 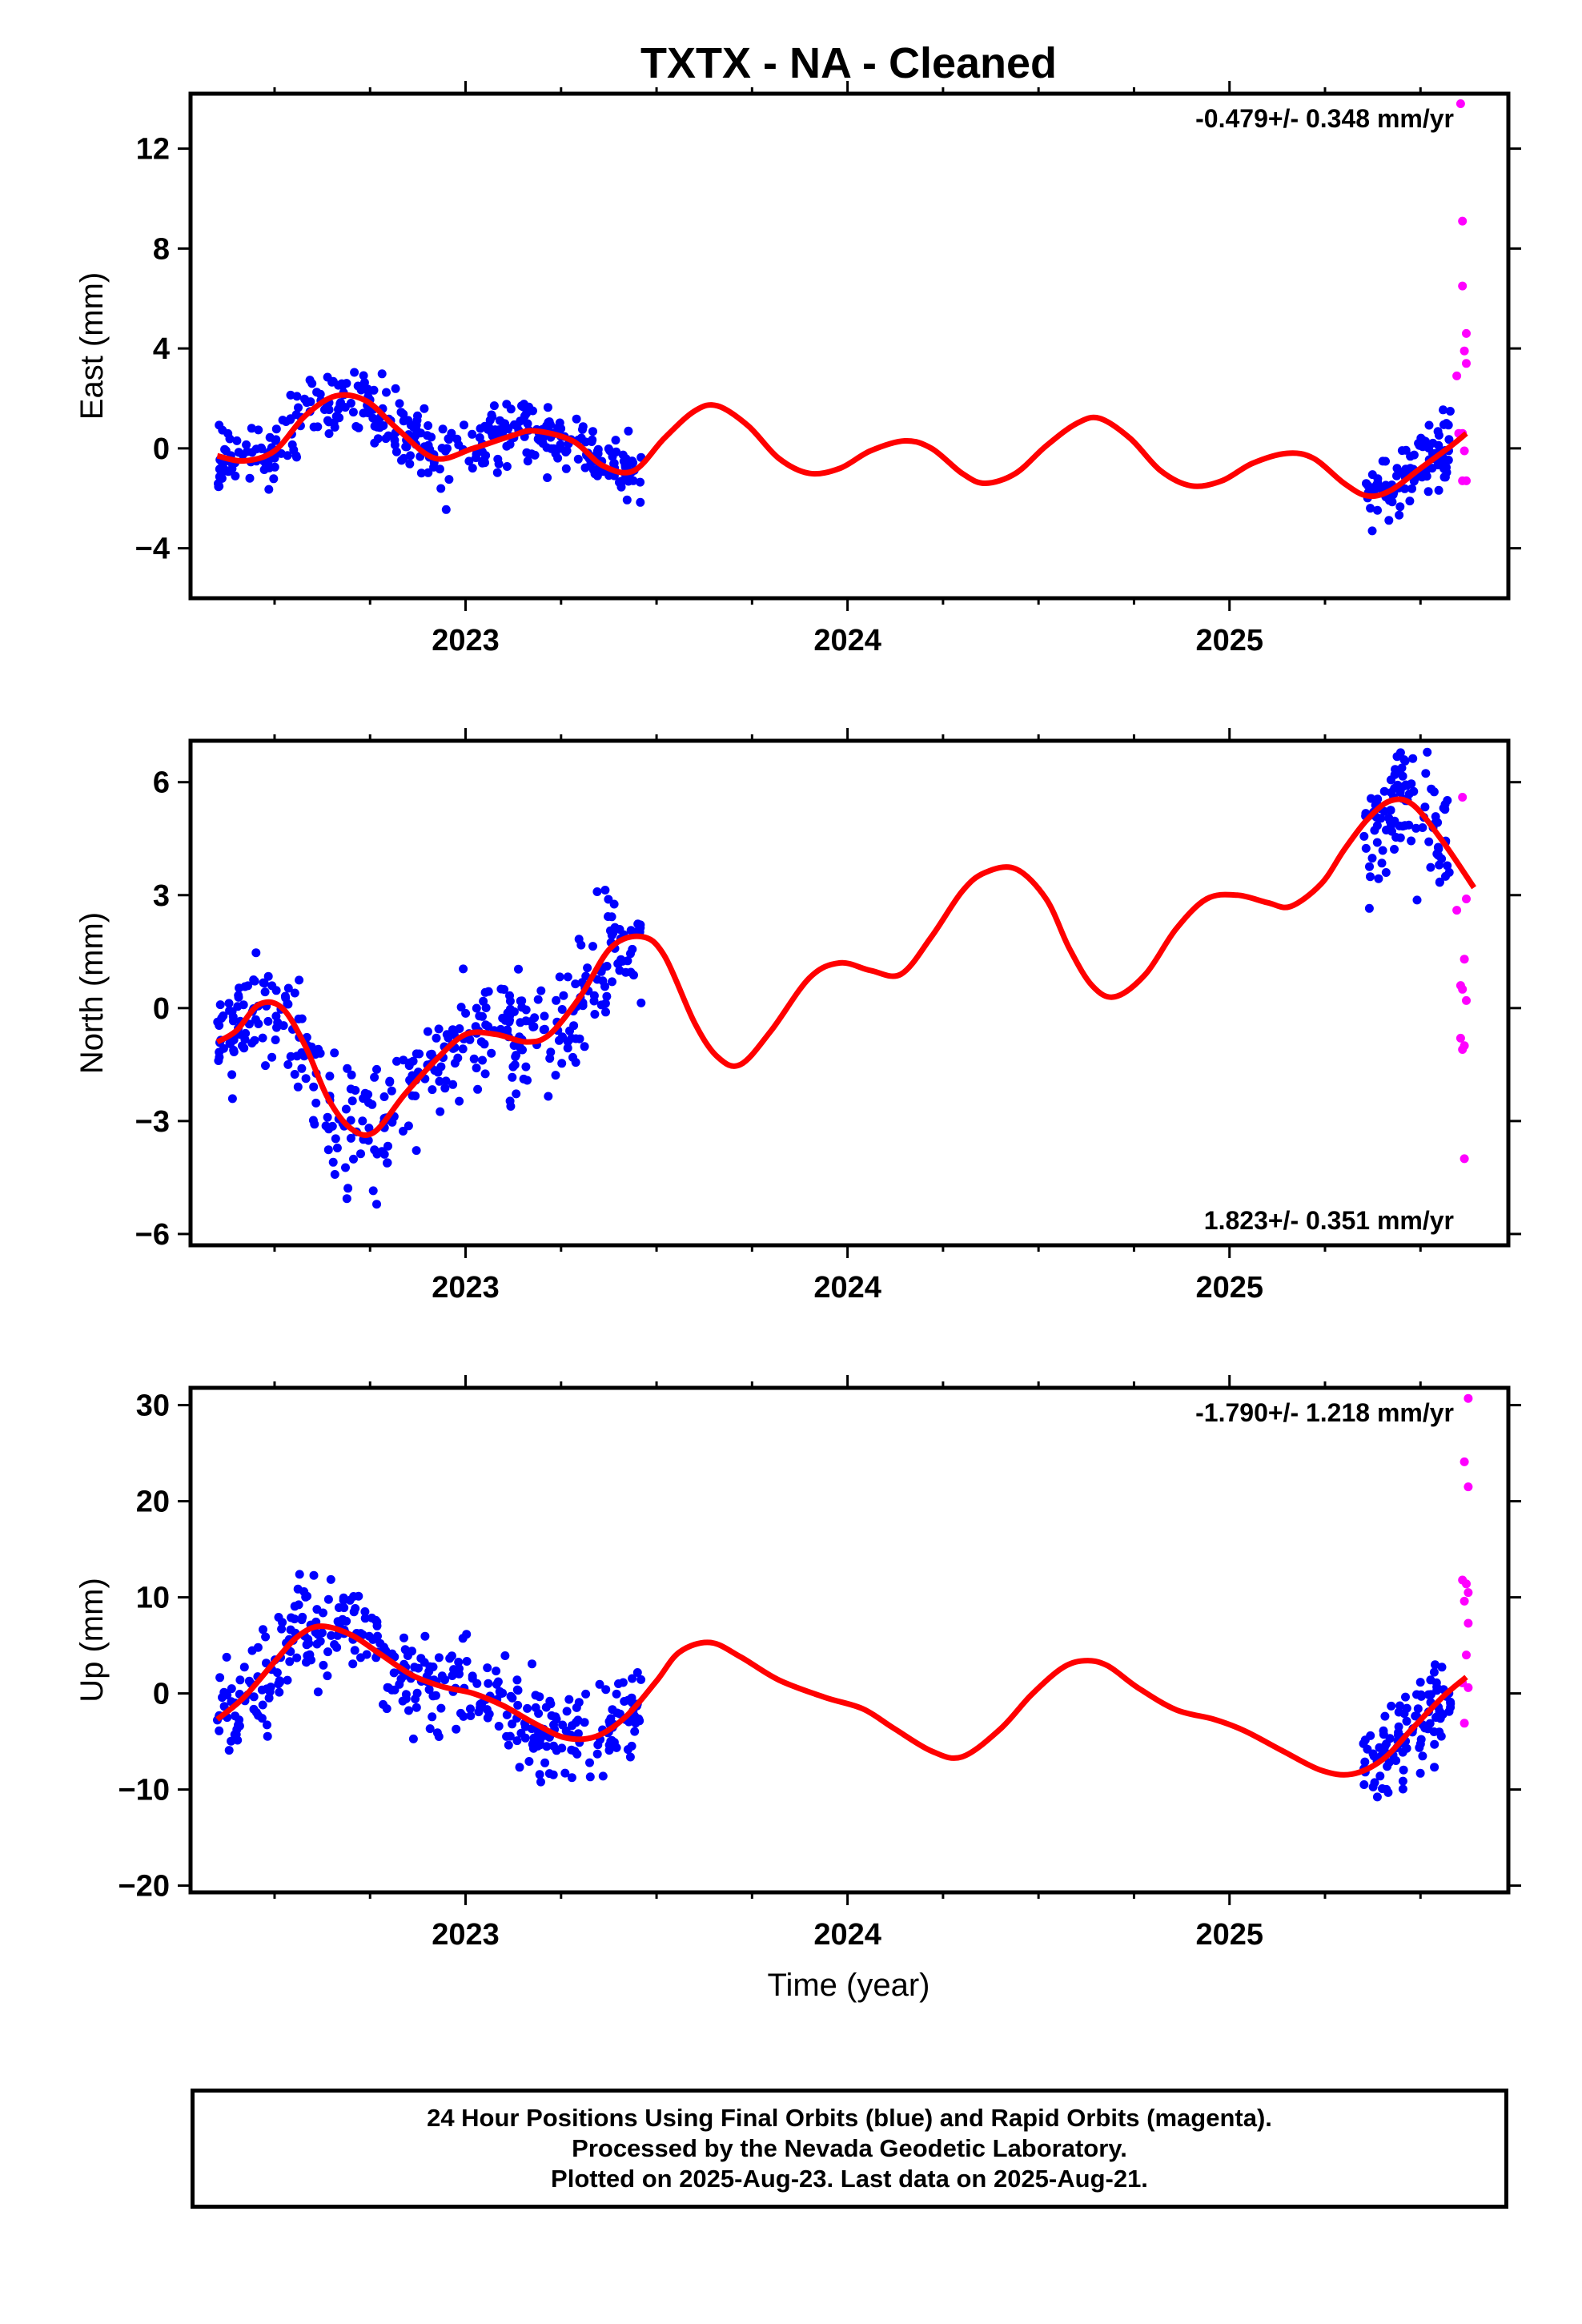 What do you see at coordinates (842, 446) in the screenshot?
I see `east-model-line` at bounding box center [842, 446].